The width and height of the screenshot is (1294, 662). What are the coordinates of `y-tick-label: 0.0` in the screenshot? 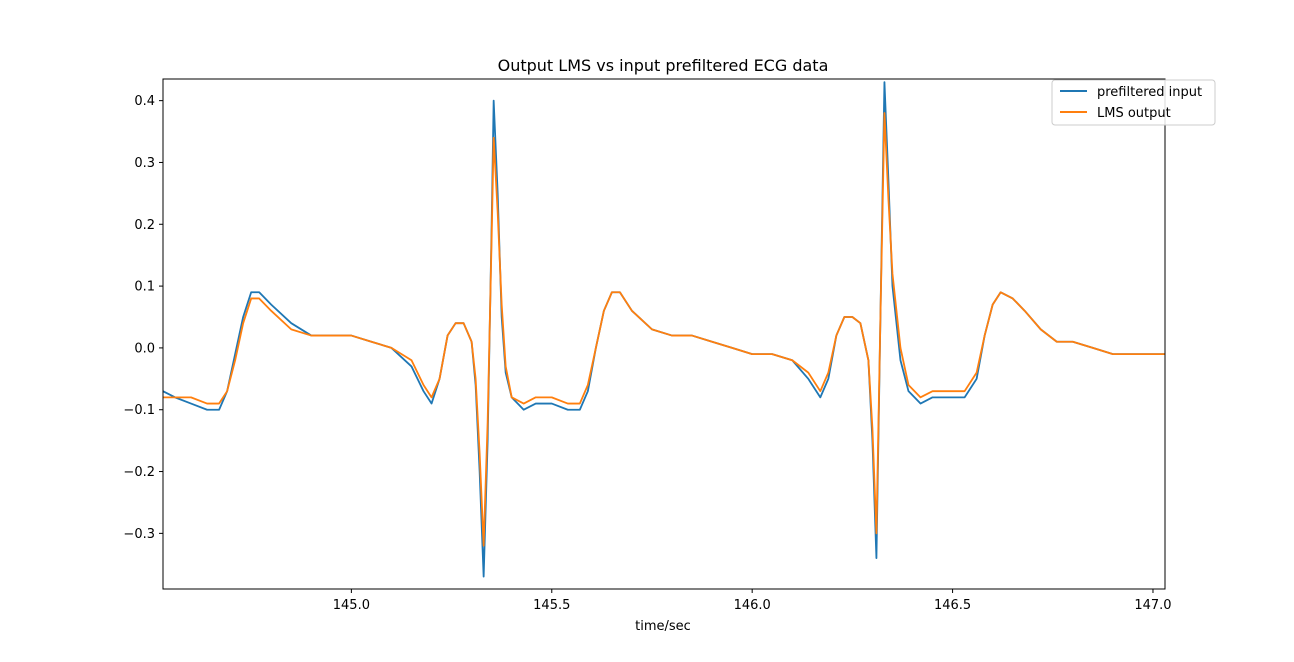 It's located at (144, 348).